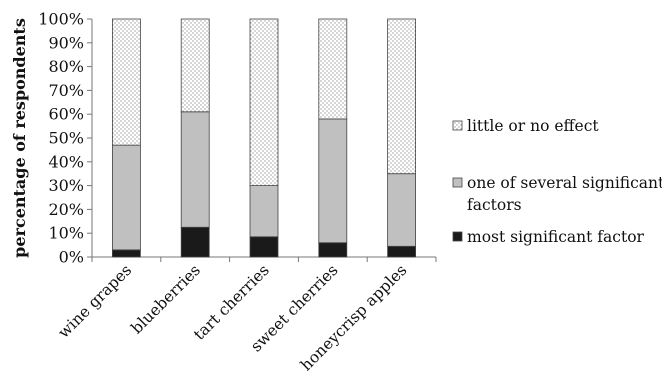  Describe the element at coordinates (66, 161) in the screenshot. I see `y-tick-label: 40%` at that location.